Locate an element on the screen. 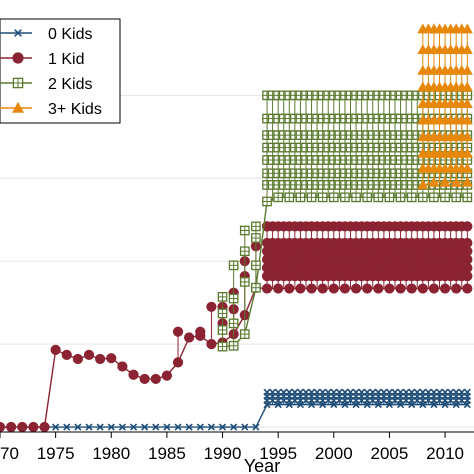 This screenshot has width=474, height=474. x-tick-label: 2000 is located at coordinates (334, 453).